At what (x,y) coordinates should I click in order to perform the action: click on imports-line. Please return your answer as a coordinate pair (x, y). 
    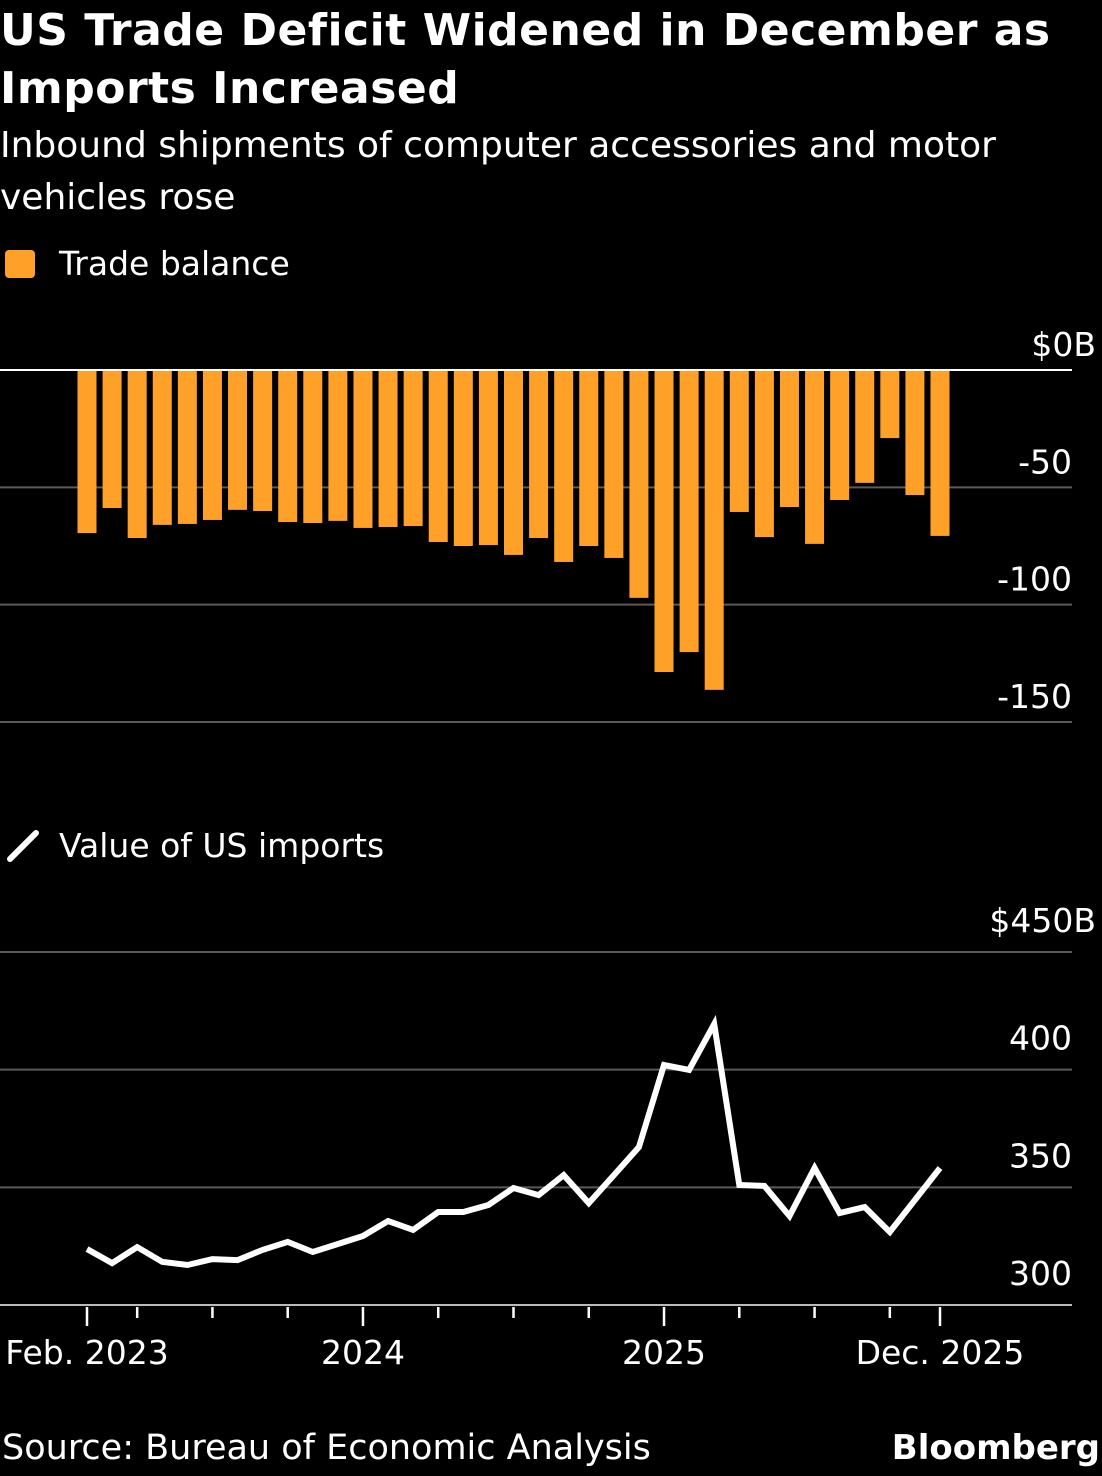
    Looking at the image, I should click on (514, 1141).